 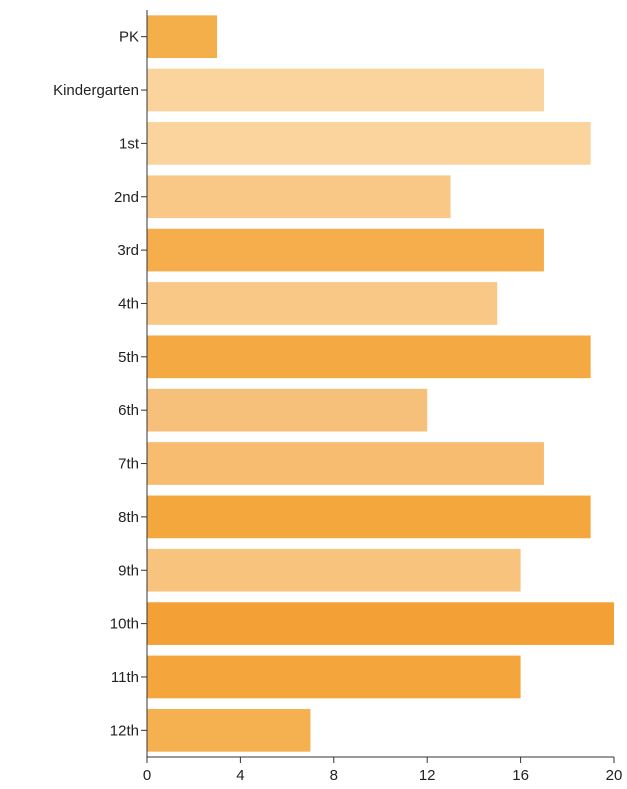 I want to click on y-tick-label: 4th, so click(x=128, y=303).